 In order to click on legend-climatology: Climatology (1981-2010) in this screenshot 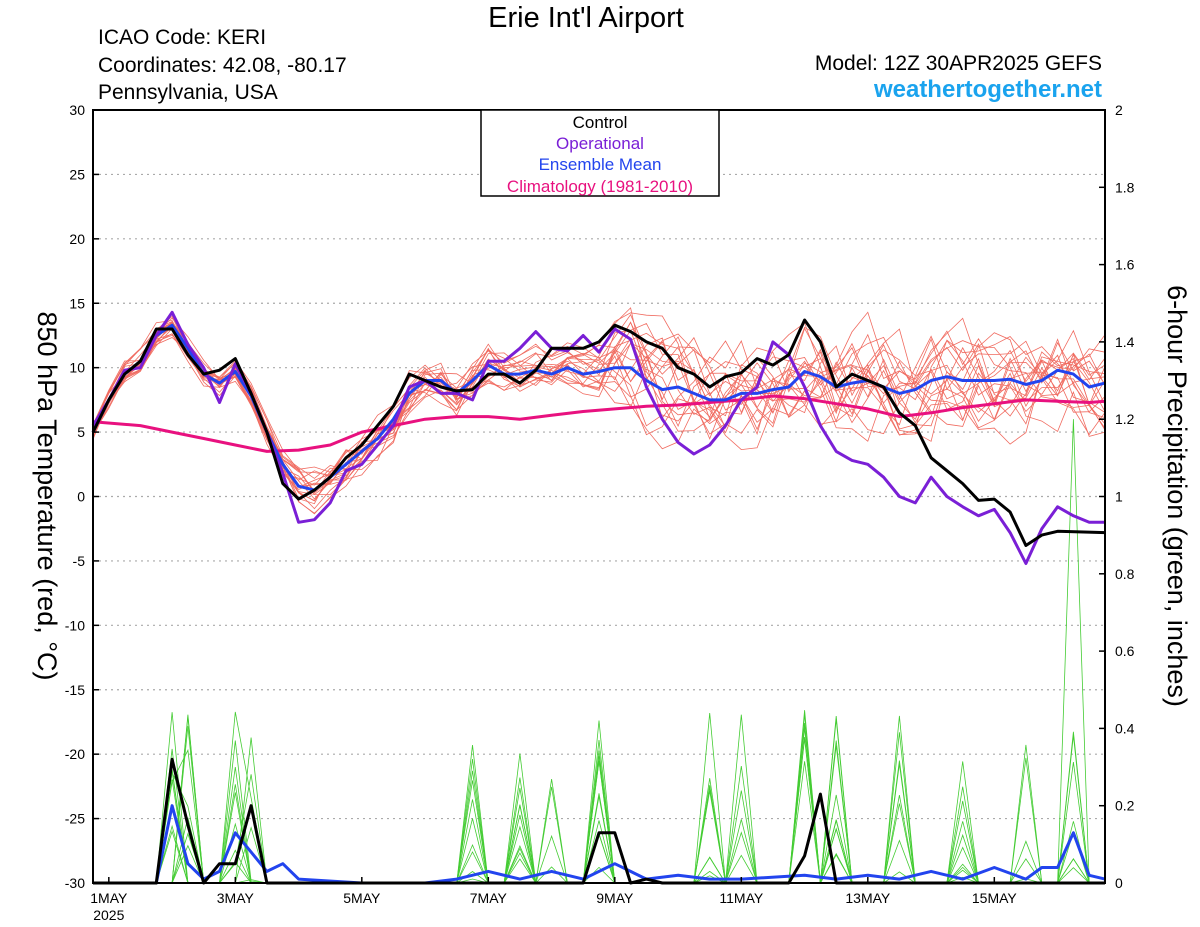, I will do `click(600, 186)`.